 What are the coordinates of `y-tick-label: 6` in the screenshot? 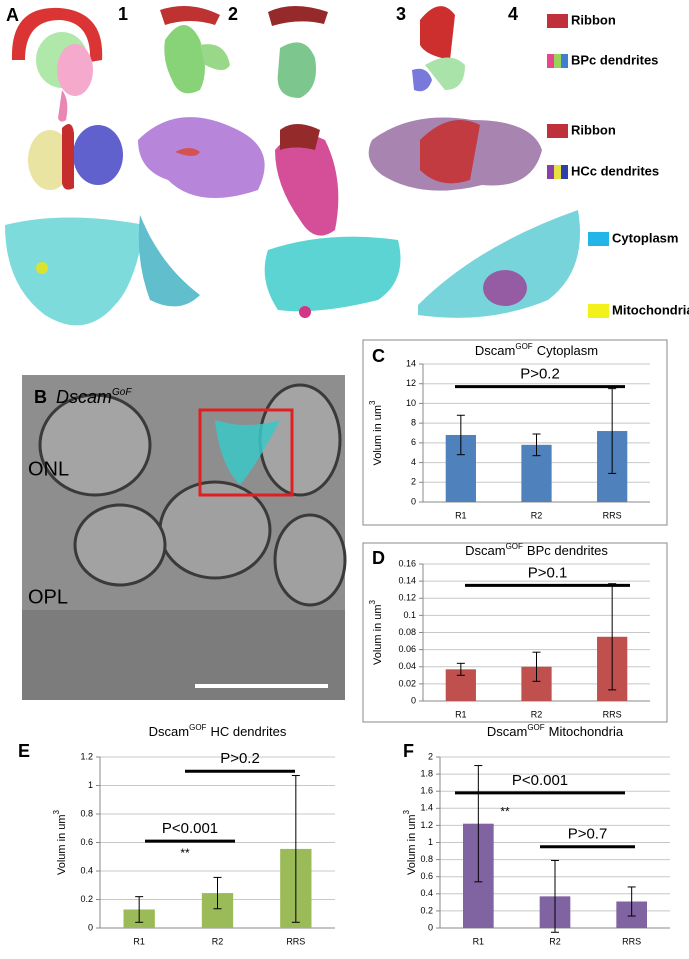 It's located at (413, 442).